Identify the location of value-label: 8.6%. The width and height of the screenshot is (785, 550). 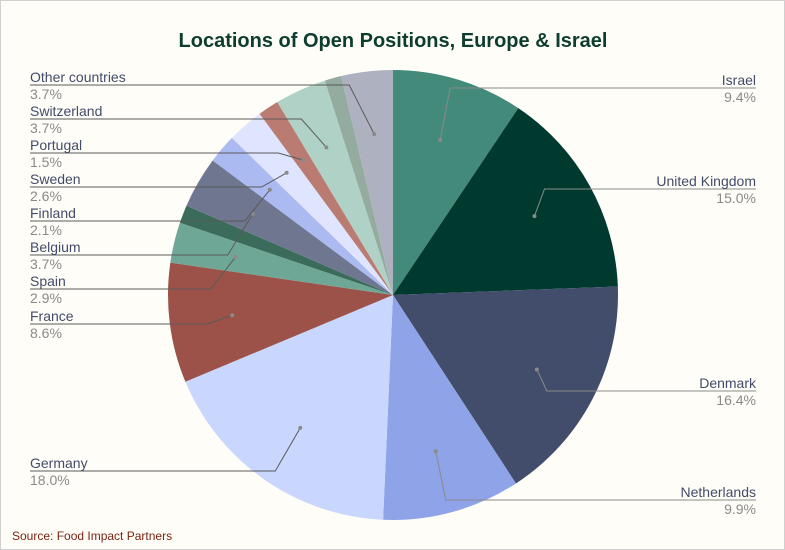
(46, 333).